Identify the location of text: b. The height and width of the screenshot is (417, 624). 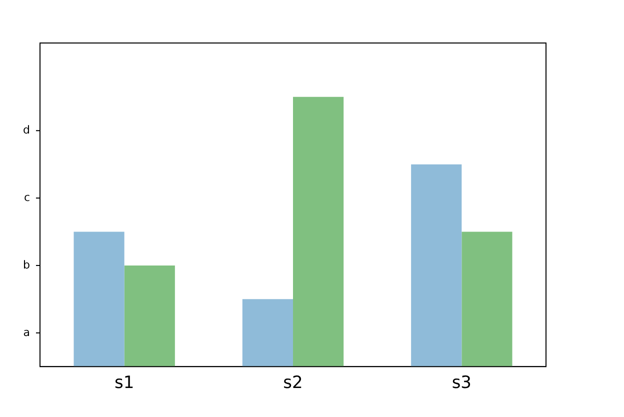
(26, 265).